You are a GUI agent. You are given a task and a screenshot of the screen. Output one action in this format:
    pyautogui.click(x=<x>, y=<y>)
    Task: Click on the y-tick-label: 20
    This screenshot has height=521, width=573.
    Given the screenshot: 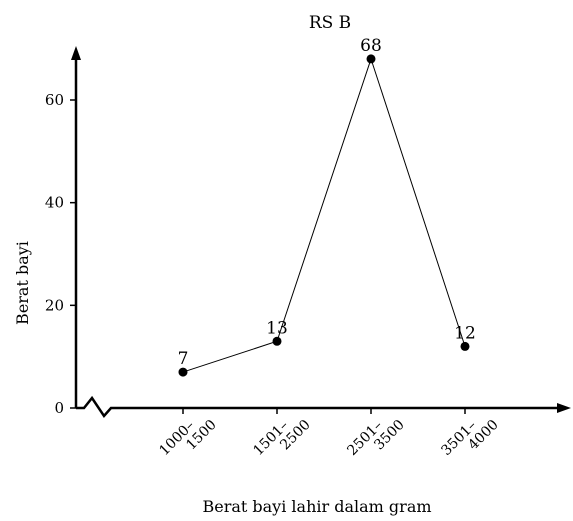 What is the action you would take?
    pyautogui.click(x=54, y=305)
    